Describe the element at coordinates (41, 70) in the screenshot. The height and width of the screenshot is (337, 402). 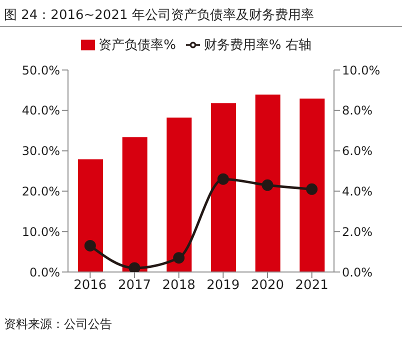
I see `y-tick-label: 50.0%` at that location.